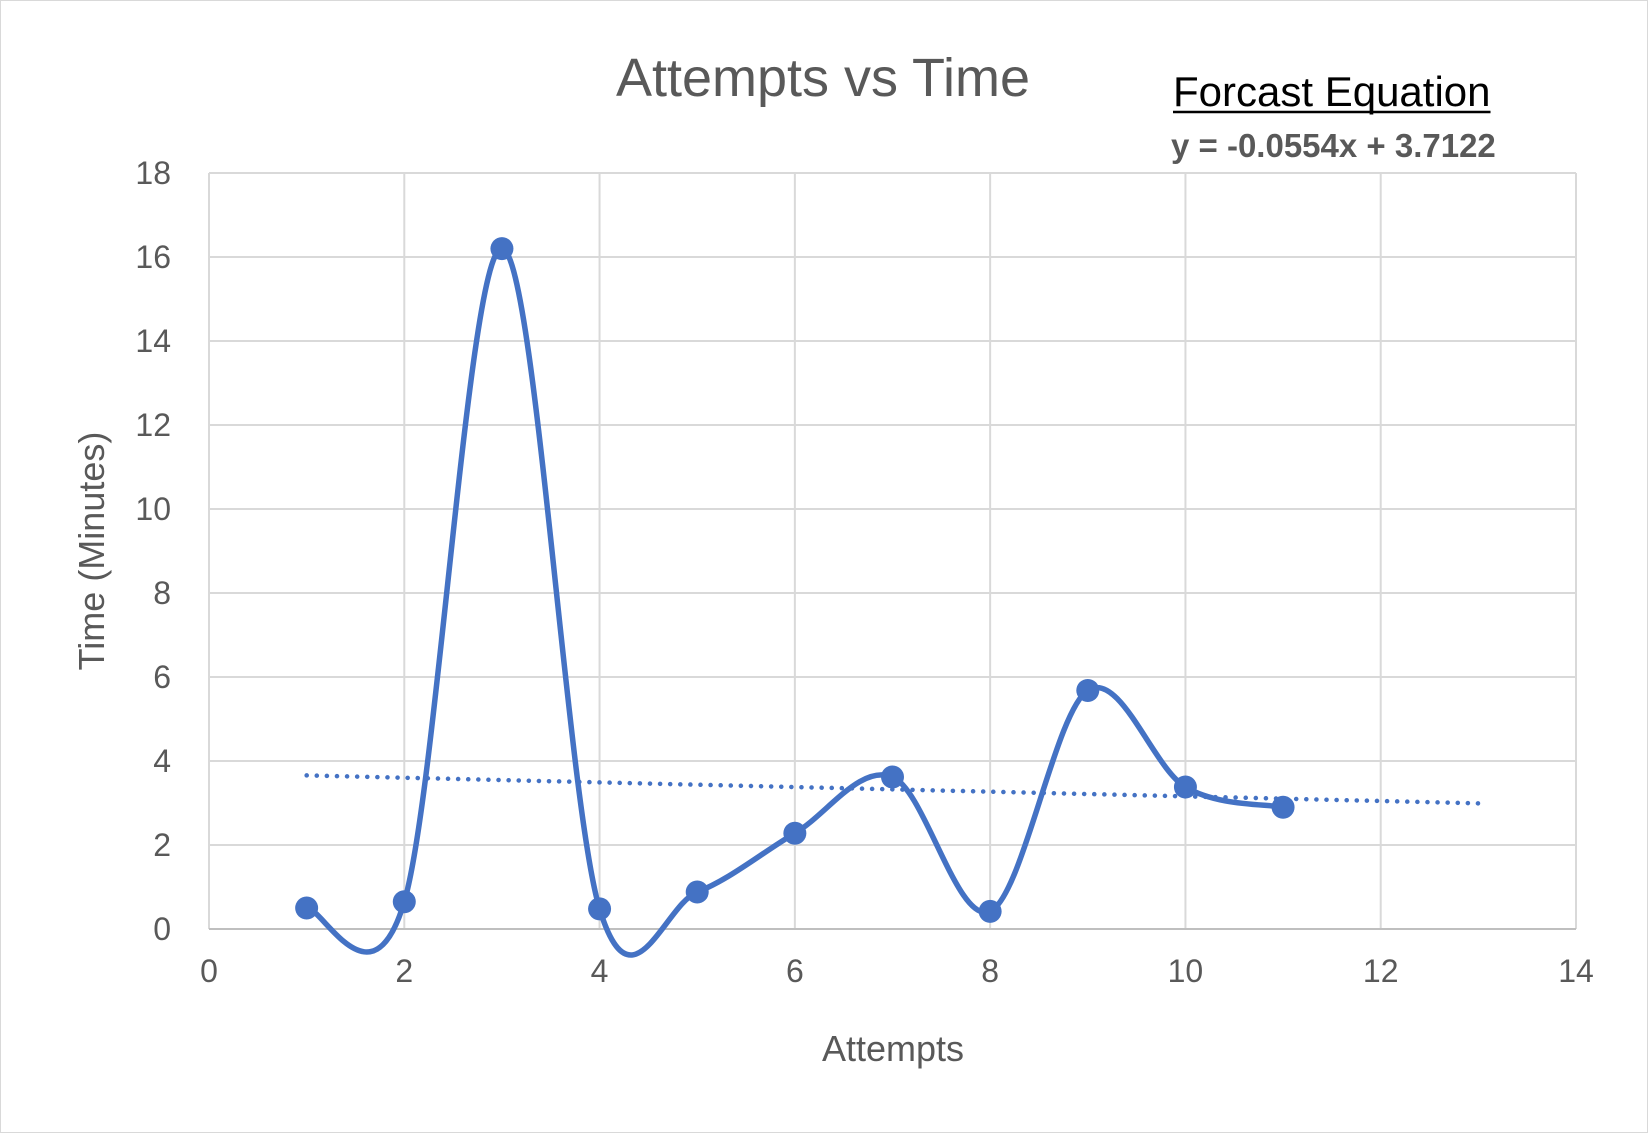 This screenshot has width=1648, height=1134. What do you see at coordinates (1576, 971) in the screenshot?
I see `x-tick-label: 14` at bounding box center [1576, 971].